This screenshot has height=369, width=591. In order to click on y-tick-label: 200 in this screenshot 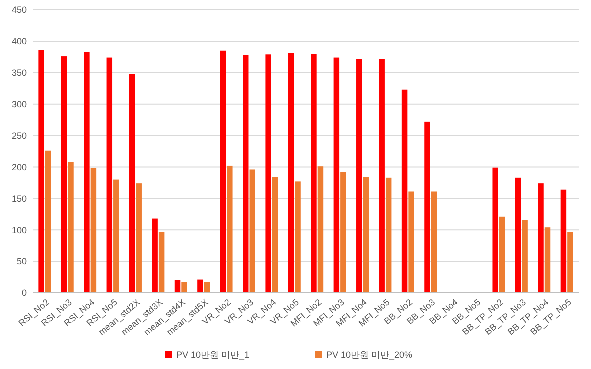, I will do `click(19, 167)`.